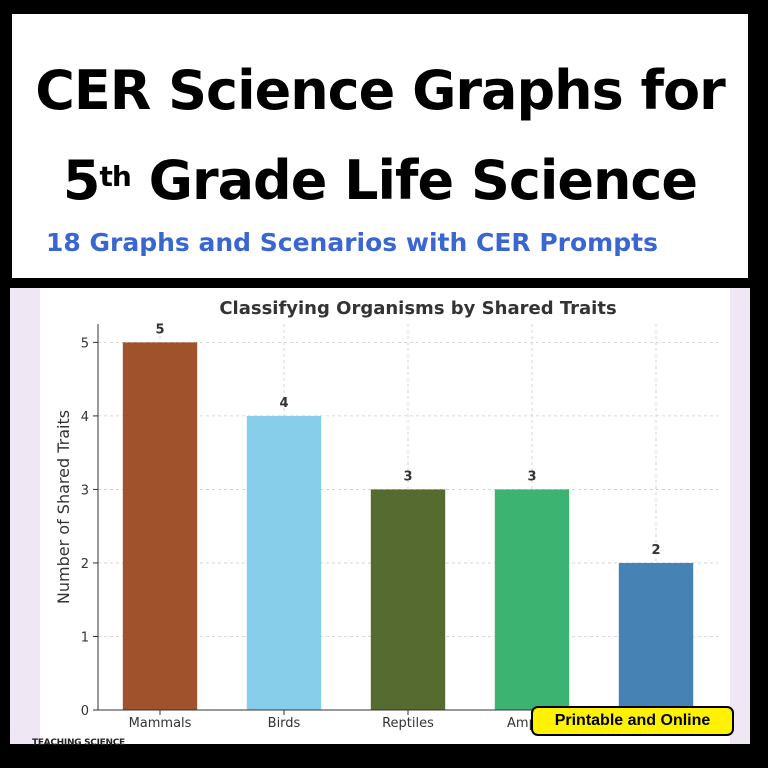 The image size is (768, 768). Describe the element at coordinates (85, 637) in the screenshot. I see `y-tick-label: 1` at that location.